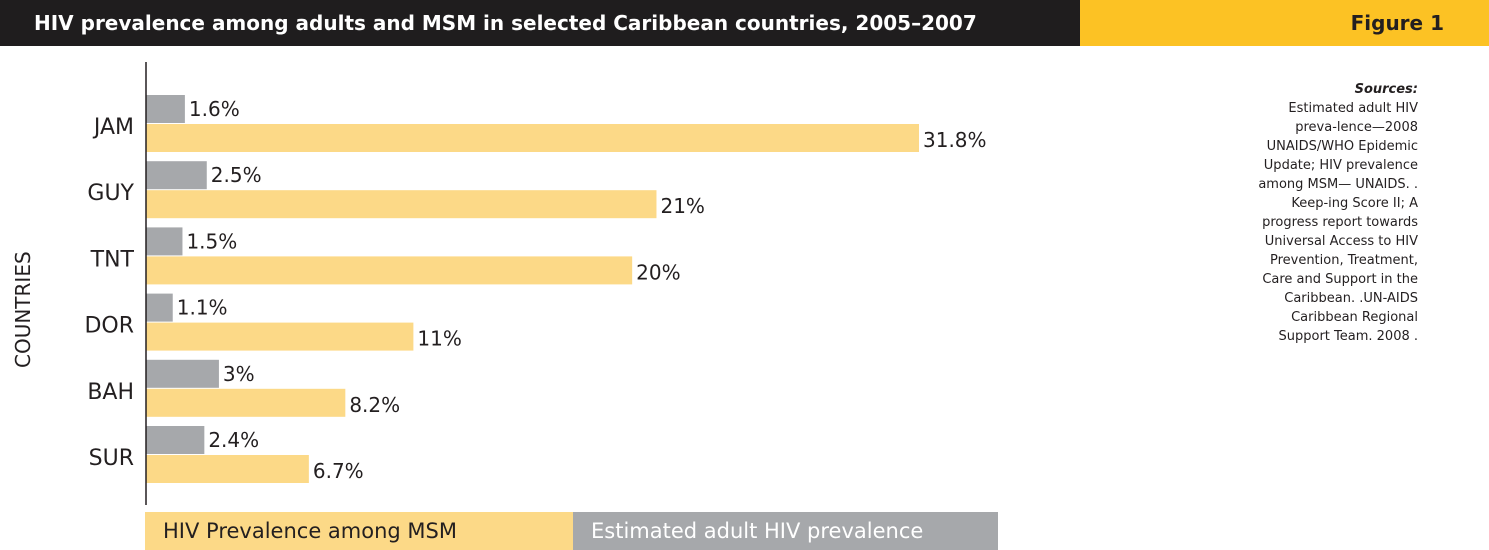  Describe the element at coordinates (246, 402) in the screenshot. I see `bar-msm-bah` at that location.